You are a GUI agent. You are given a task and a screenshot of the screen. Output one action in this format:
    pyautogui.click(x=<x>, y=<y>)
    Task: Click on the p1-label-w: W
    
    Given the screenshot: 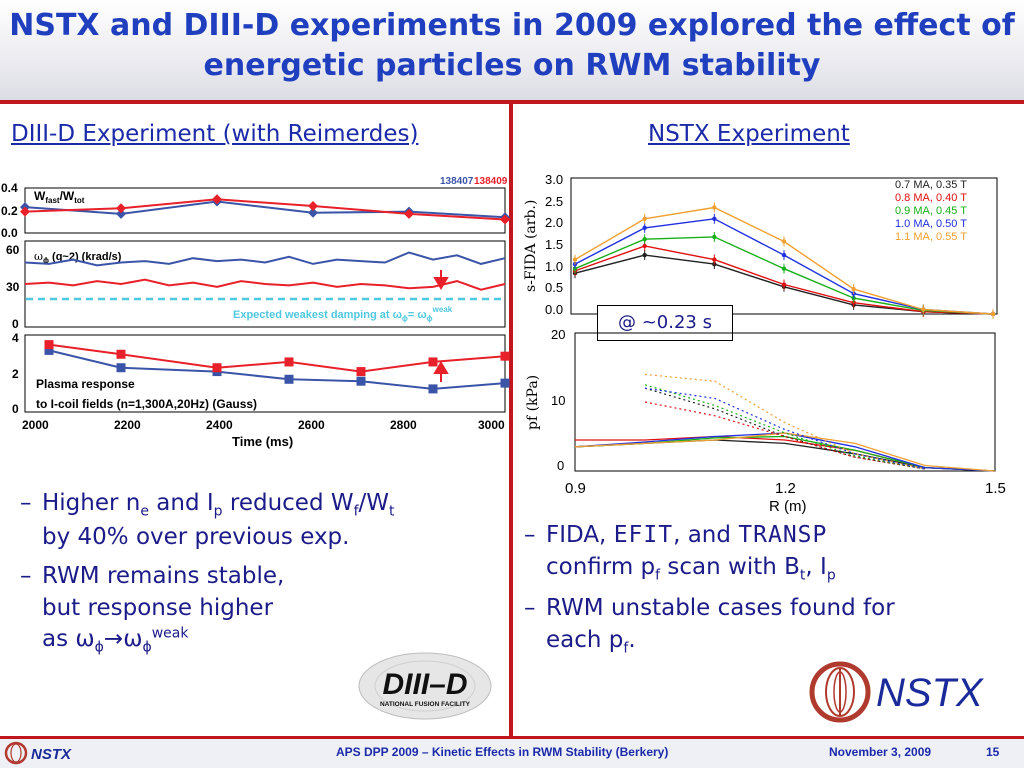 What is the action you would take?
    pyautogui.click(x=40, y=196)
    